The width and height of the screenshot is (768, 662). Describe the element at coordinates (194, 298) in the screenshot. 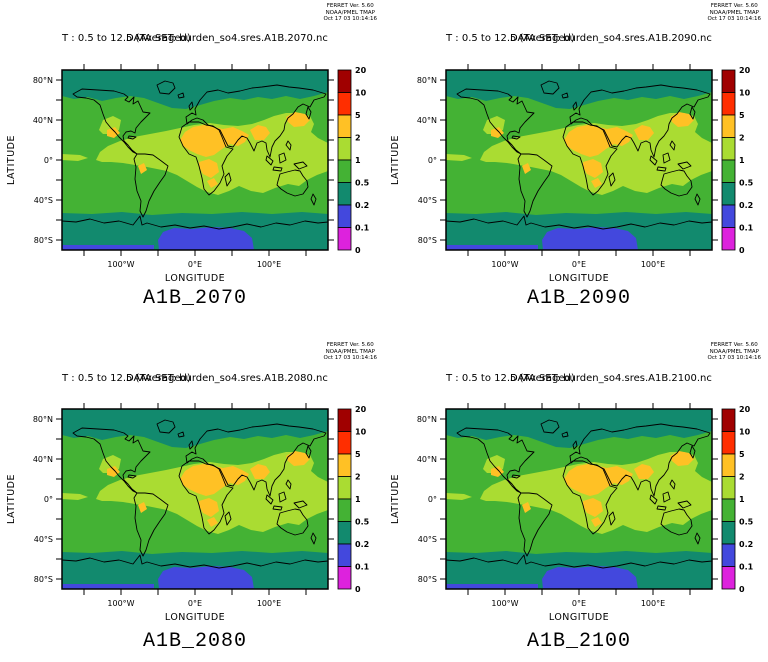

I see `panel-label: A1B_2070` at that location.